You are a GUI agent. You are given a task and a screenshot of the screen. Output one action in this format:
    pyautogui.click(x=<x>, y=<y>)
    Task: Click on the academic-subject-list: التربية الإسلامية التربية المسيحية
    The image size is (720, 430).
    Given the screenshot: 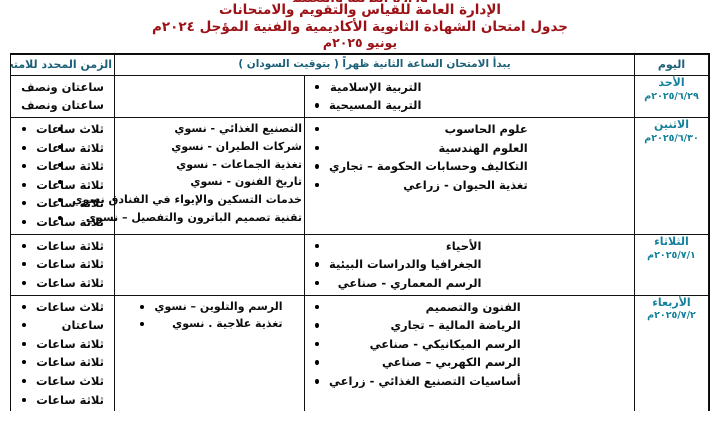 What is the action you would take?
    pyautogui.click(x=366, y=96)
    